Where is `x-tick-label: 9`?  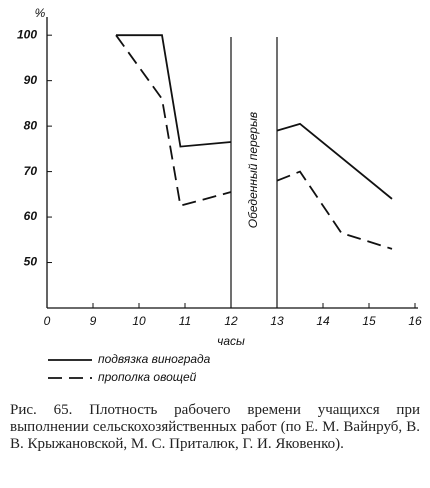 x-tick-label: 9 is located at coordinates (93, 321).